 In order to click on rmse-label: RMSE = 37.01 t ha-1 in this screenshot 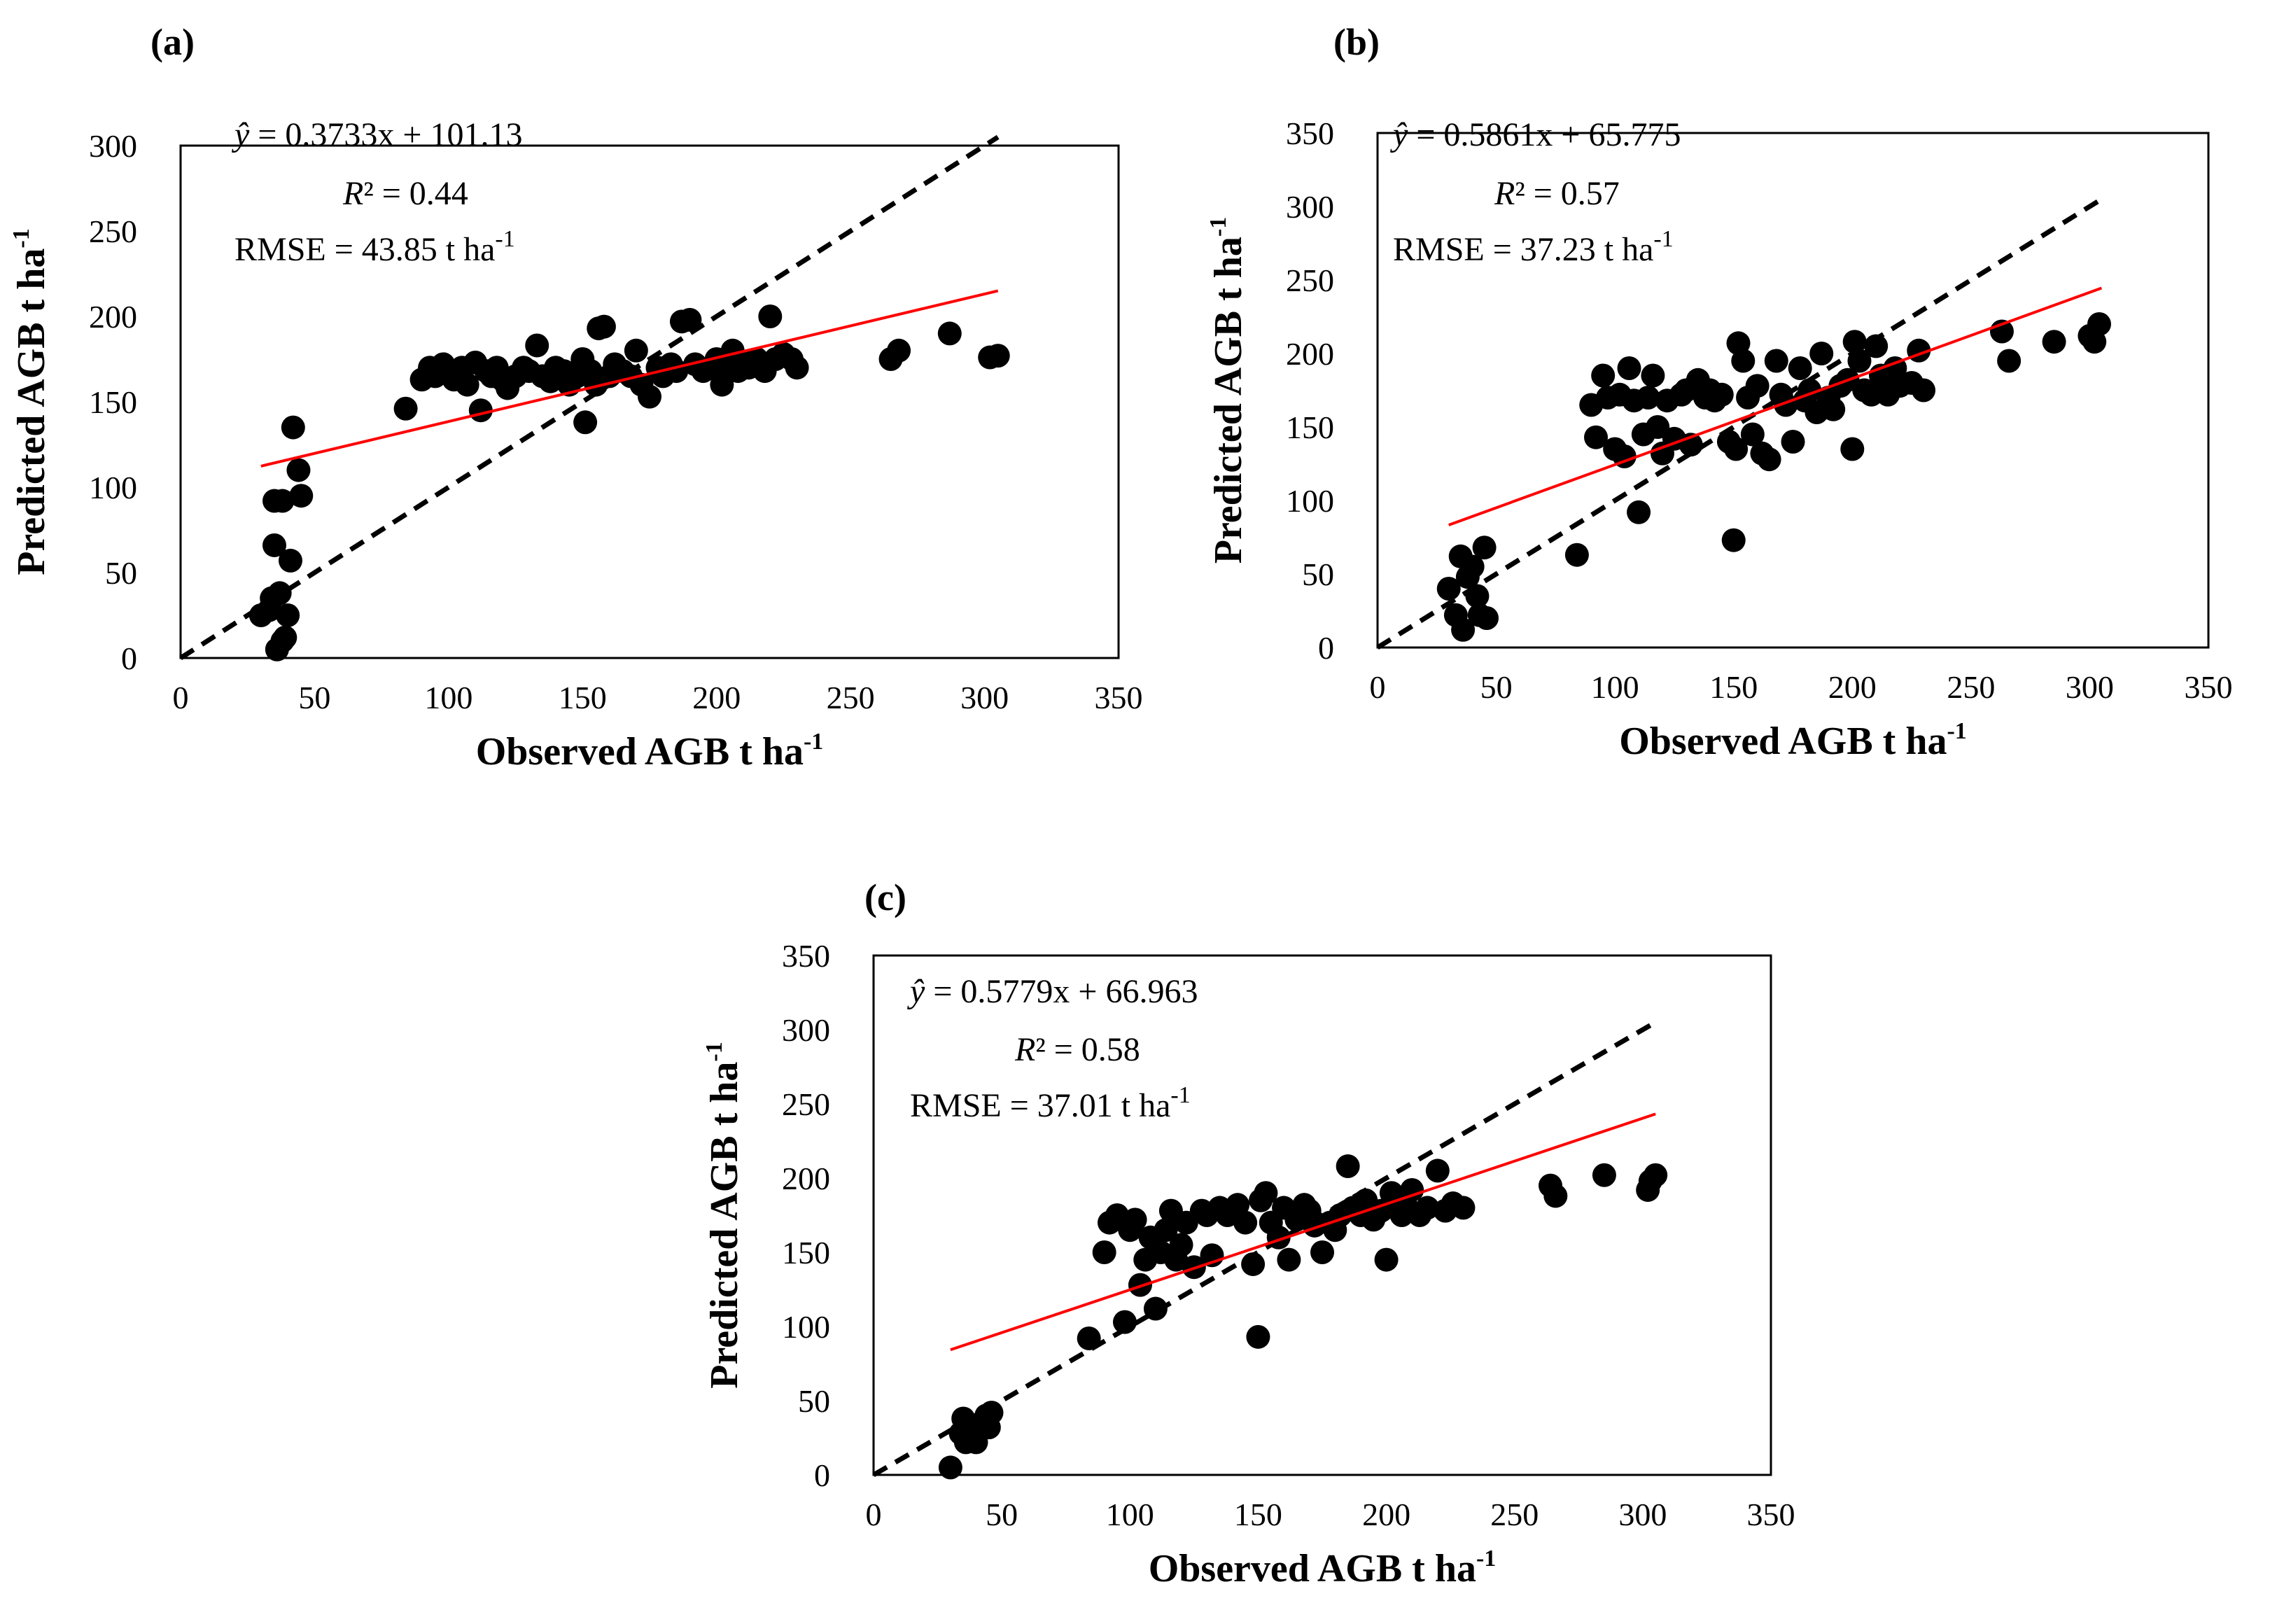, I will do `click(1050, 1103)`.